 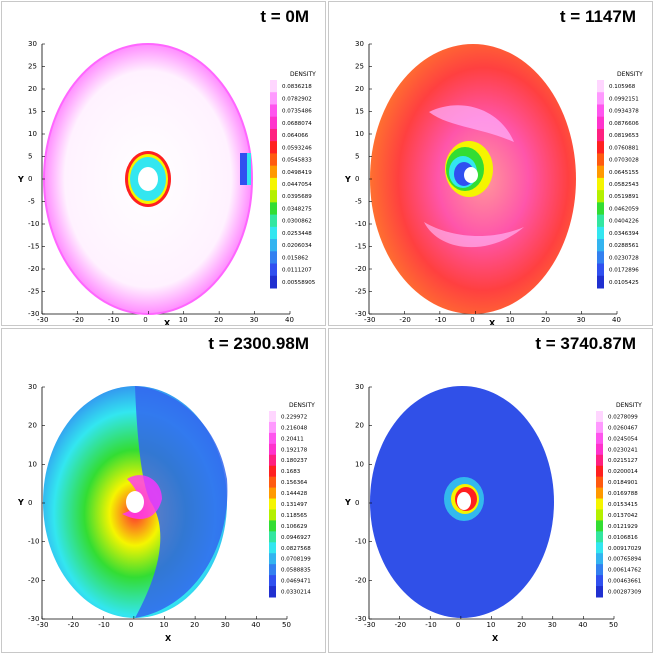 What do you see at coordinates (624, 148) in the screenshot?
I see `legend-value: 0.0760881` at bounding box center [624, 148].